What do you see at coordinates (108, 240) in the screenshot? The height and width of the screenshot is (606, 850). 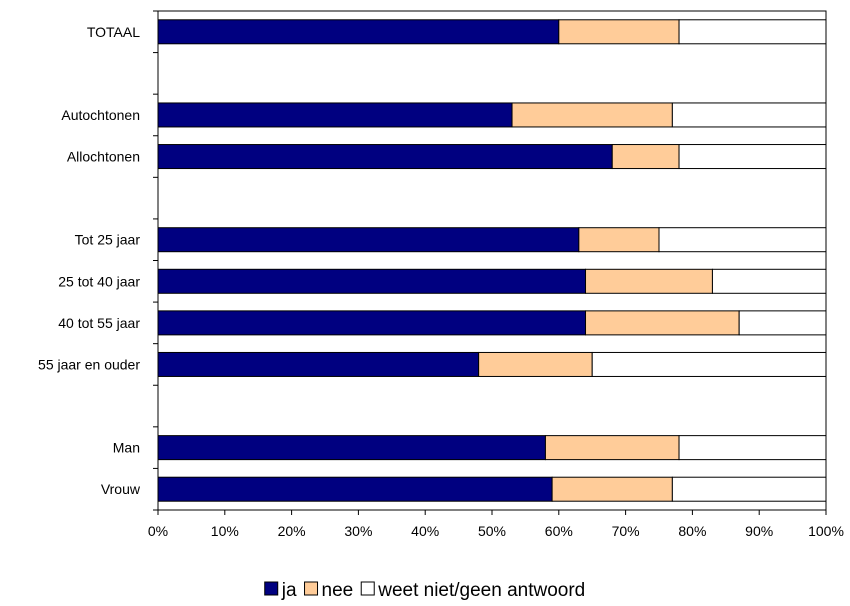 I see `category-label: Tot 25 jaar` at bounding box center [108, 240].